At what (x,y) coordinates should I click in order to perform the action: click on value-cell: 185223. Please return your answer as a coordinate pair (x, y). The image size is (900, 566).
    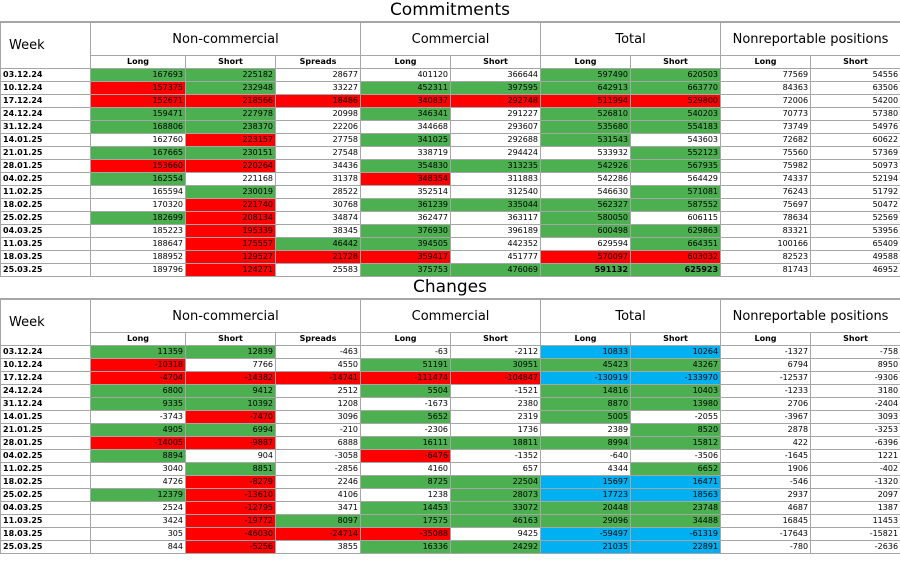
    Looking at the image, I should click on (138, 231).